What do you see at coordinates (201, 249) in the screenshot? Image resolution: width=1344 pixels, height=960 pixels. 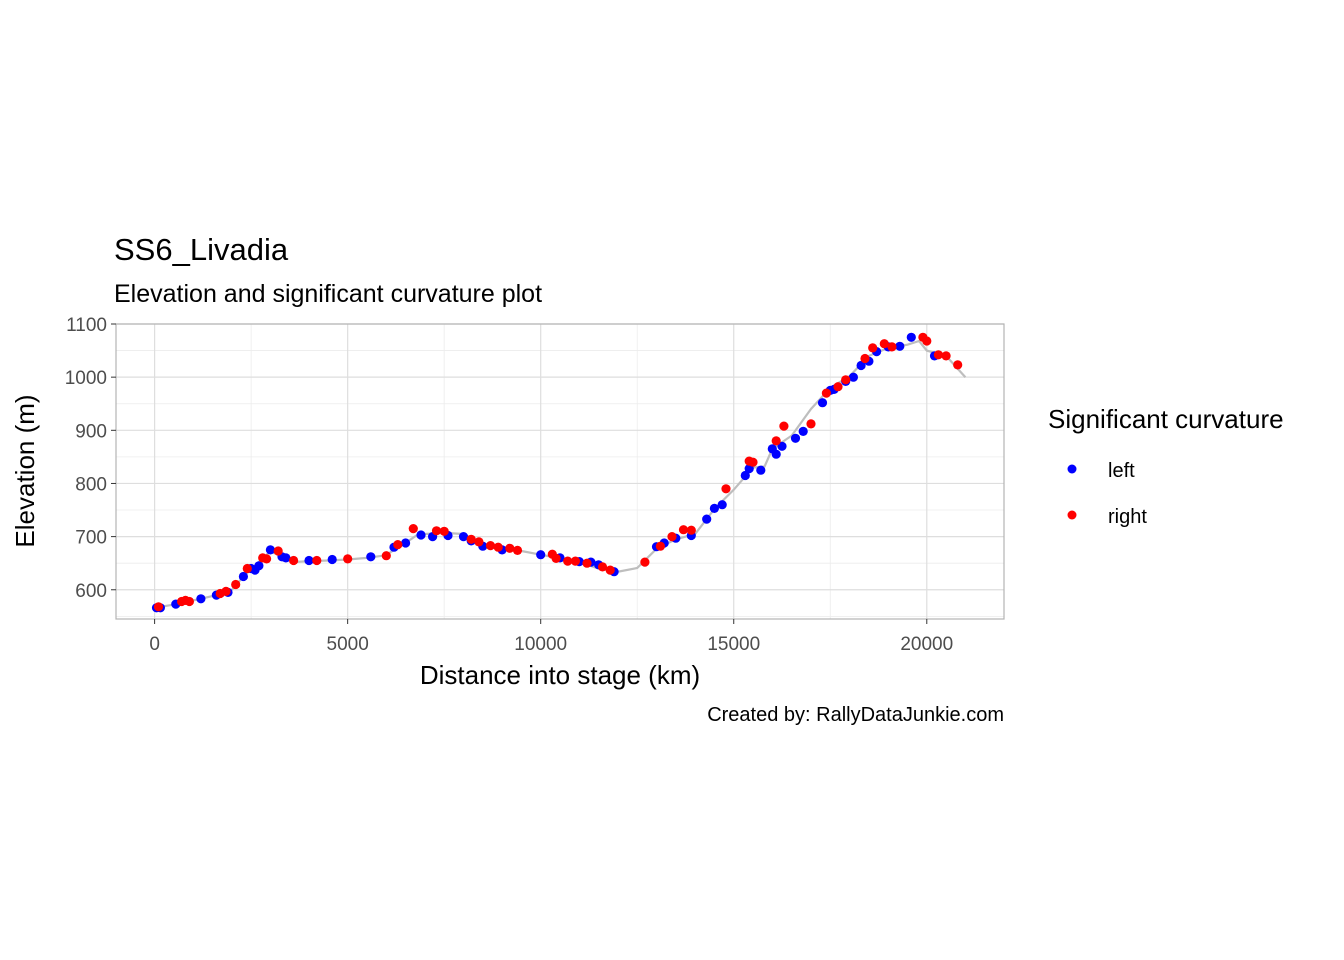 I see `chart-title: SS6_Livadia` at bounding box center [201, 249].